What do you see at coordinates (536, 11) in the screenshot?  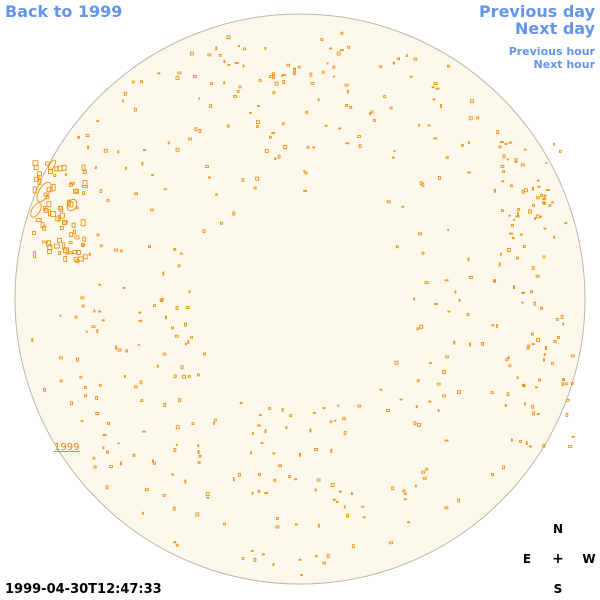 I see `previous-day-link: Previous day` at bounding box center [536, 11].